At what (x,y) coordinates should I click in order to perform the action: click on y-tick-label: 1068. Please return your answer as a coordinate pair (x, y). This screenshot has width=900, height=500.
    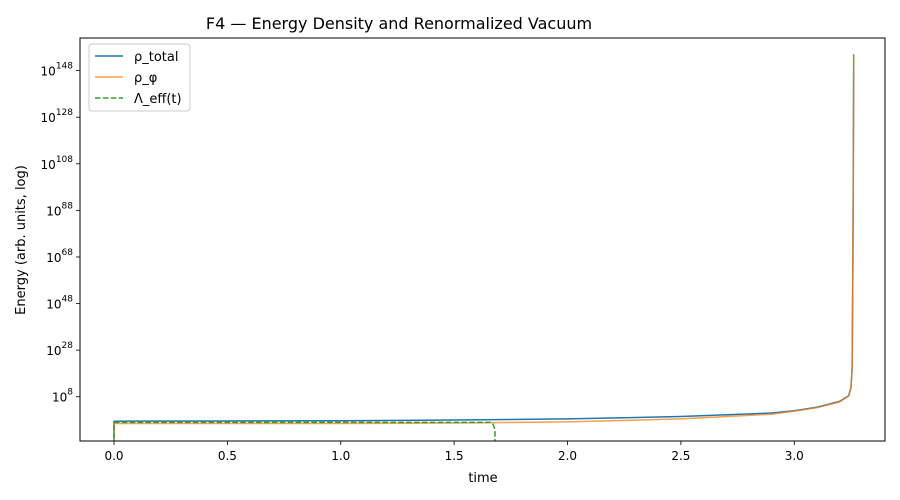
    Looking at the image, I should click on (59, 256).